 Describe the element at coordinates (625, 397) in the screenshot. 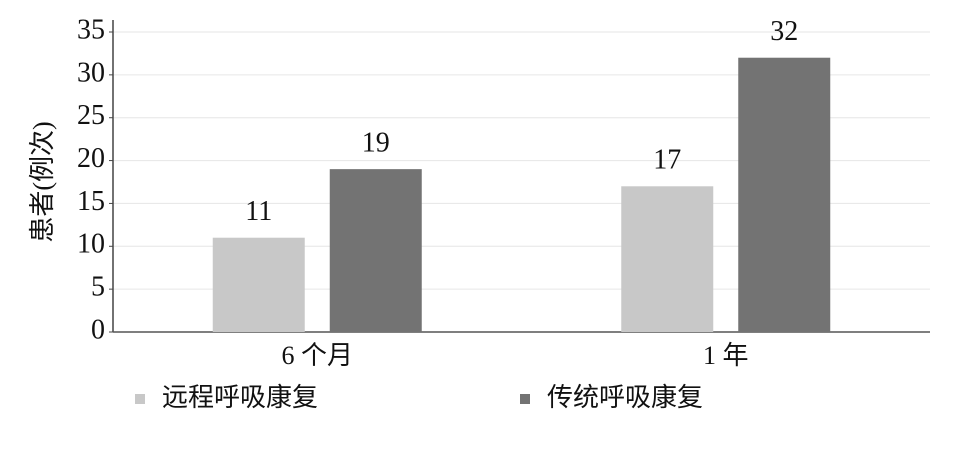

I see `legend-label: 传统呼吸康复` at that location.